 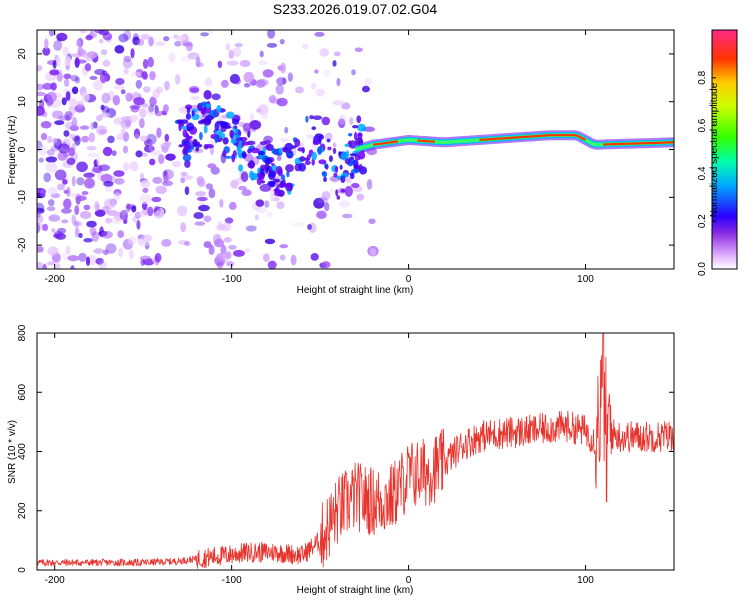 What do you see at coordinates (702, 269) in the screenshot?
I see `colorbar-tick-label: 0.0` at bounding box center [702, 269].